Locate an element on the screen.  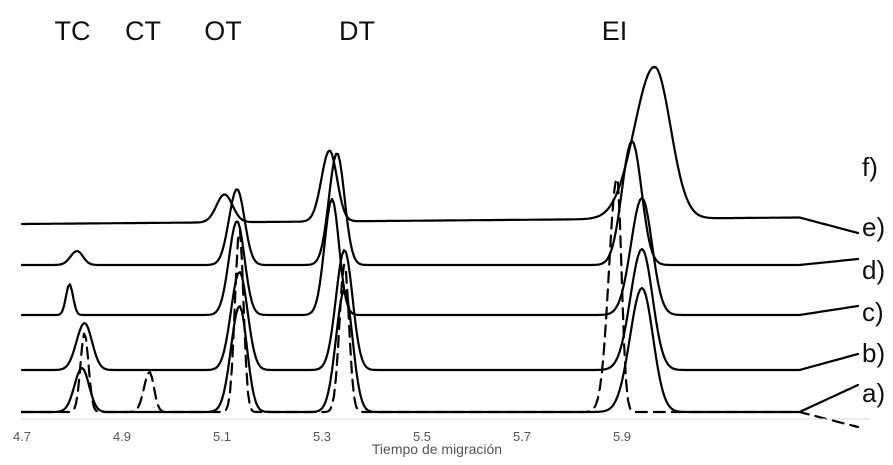
peak-label-ei: EI is located at coordinates (615, 31).